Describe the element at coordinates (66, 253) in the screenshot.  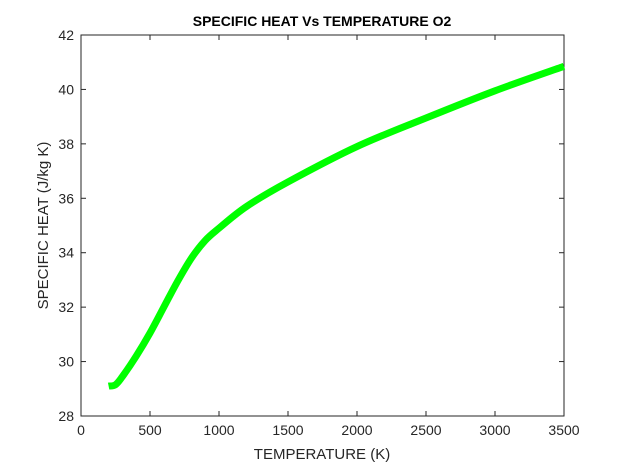
I see `y-tick-label: 34` at that location.